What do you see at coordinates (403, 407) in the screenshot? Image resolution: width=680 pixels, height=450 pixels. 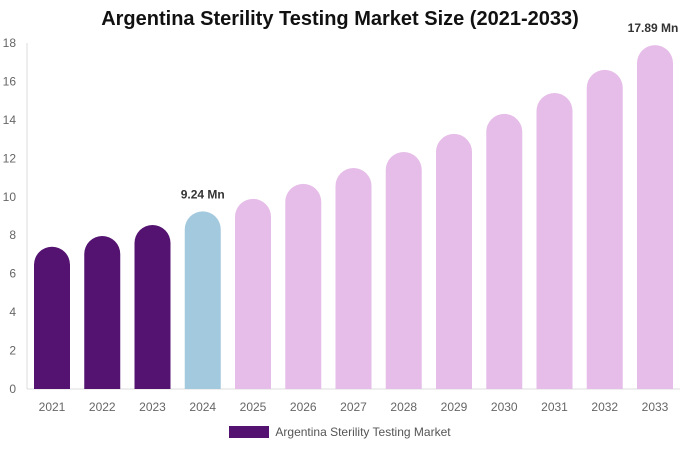 I see `x-tick-label: 2028` at bounding box center [403, 407].